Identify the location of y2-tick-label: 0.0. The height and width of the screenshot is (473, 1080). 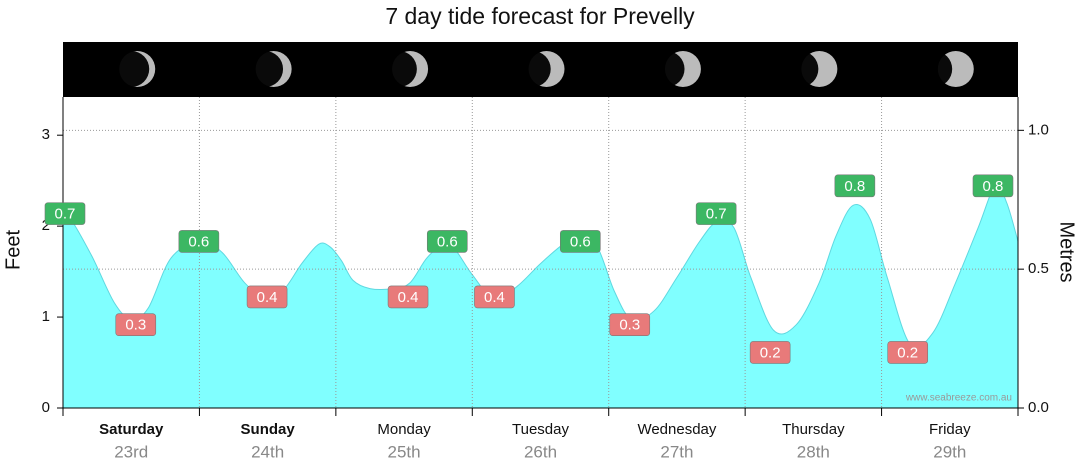
(1038, 407).